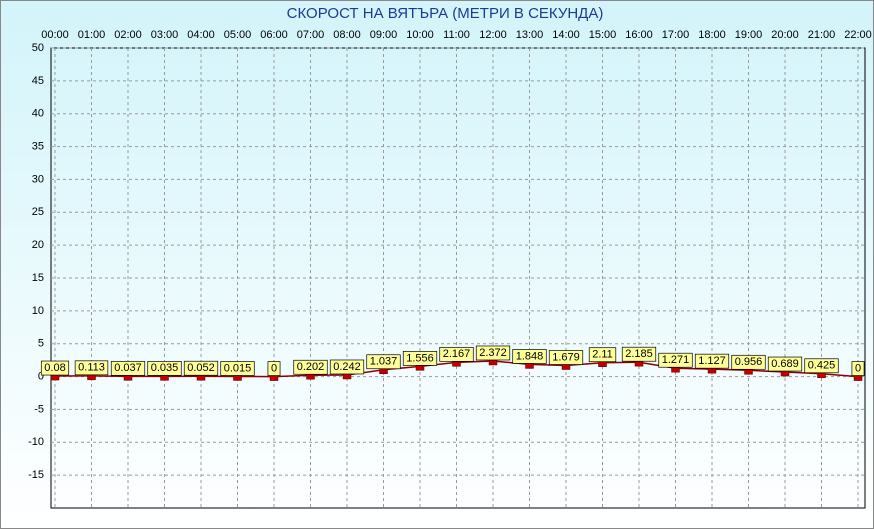 This screenshot has height=529, width=874. What do you see at coordinates (457, 354) in the screenshot?
I see `value-label: 2.167` at bounding box center [457, 354].